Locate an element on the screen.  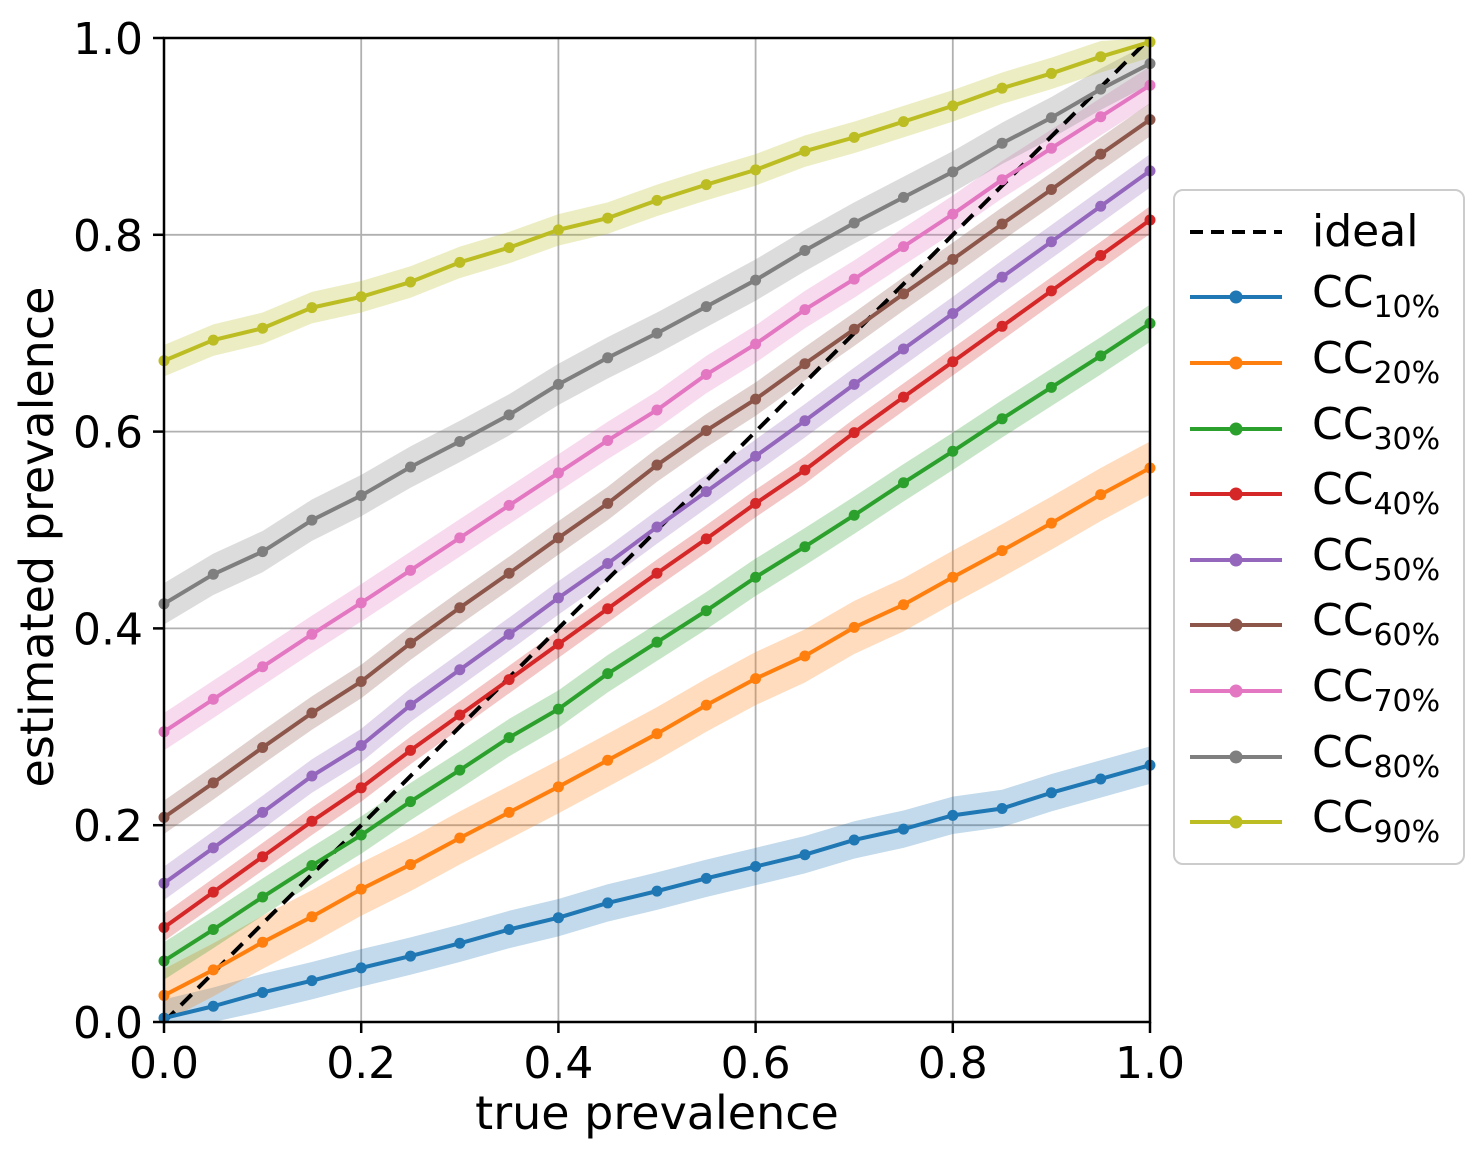
series-marker-CC70%-x0.45 is located at coordinates (608, 440).